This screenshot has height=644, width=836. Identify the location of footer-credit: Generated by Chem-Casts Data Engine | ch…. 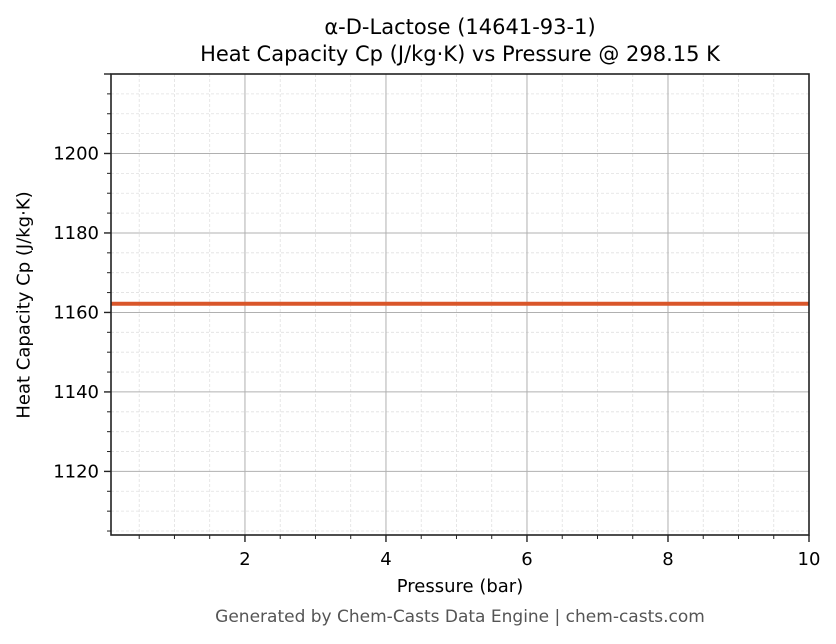
(460, 617).